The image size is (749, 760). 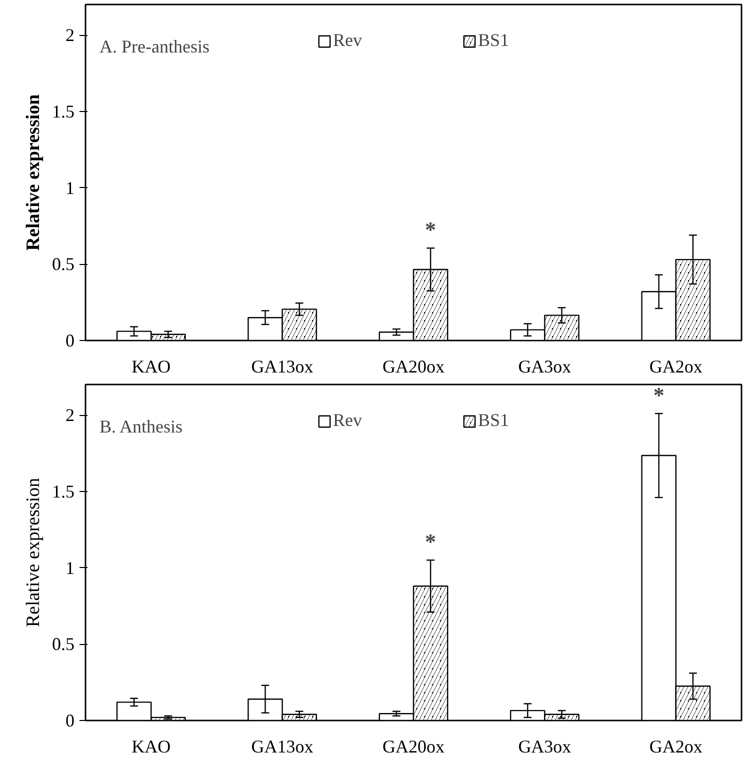 I want to click on text: A. Pre-anthesis, so click(x=155, y=46).